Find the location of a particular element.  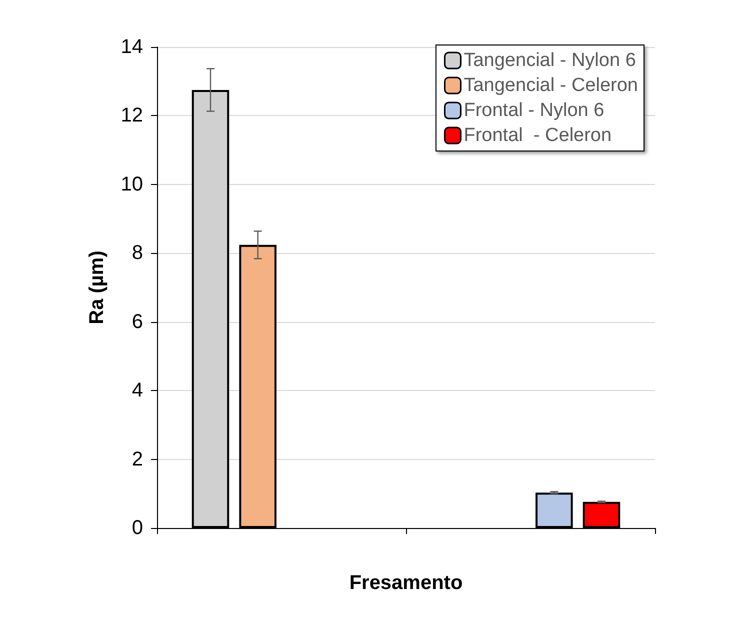

legend-label: Frontal - Celeron is located at coordinates (538, 135).